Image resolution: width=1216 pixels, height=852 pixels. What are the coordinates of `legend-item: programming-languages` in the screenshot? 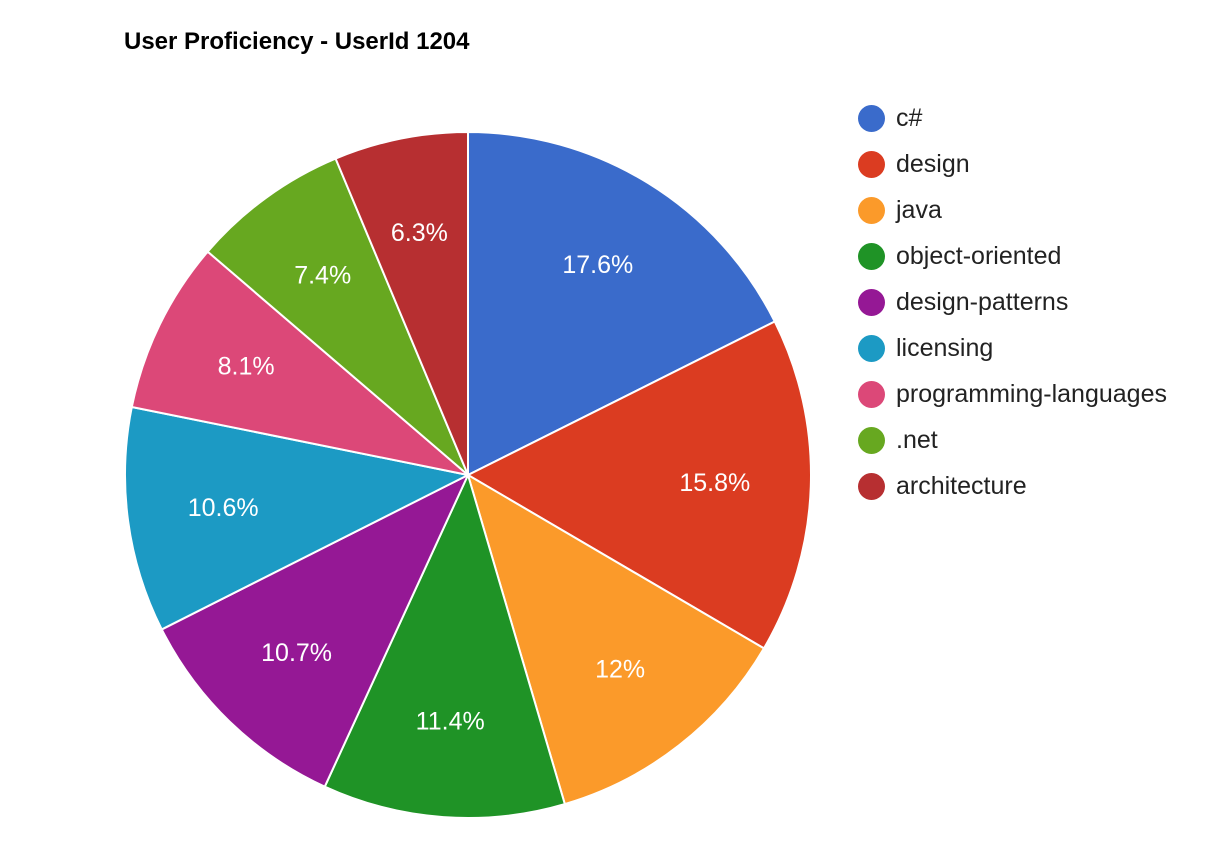 It's located at (1012, 394).